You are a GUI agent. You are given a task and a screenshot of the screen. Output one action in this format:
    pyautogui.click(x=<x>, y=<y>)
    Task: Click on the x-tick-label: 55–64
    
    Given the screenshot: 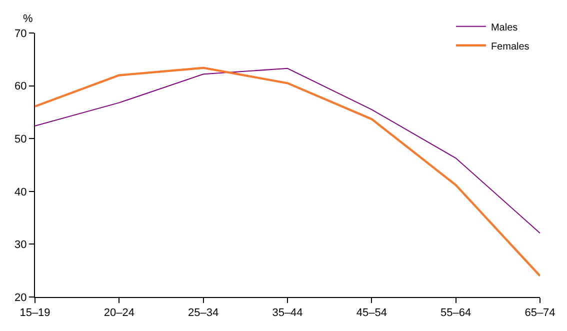 What is the action you would take?
    pyautogui.click(x=456, y=313)
    